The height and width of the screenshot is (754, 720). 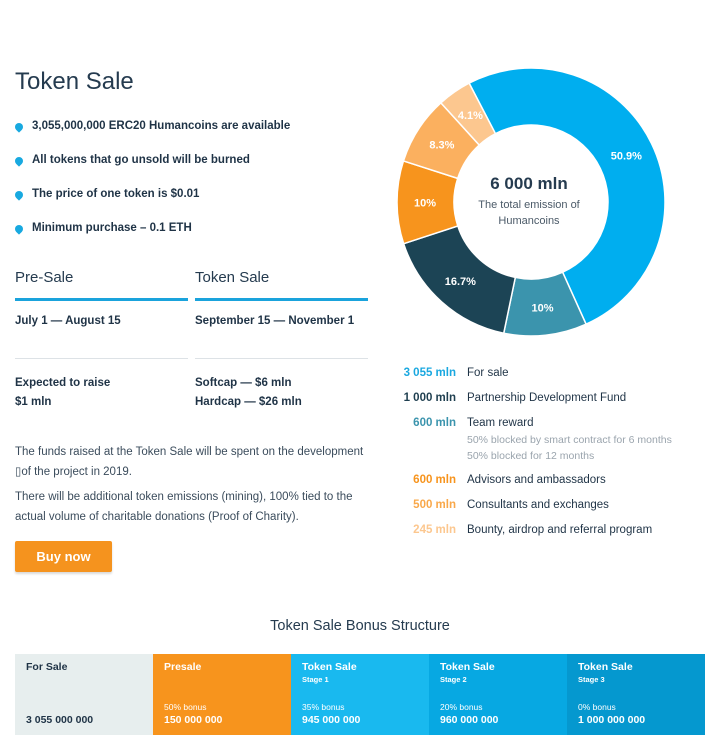 What do you see at coordinates (232, 277) in the screenshot?
I see `tokensale-heading: Token Sale` at bounding box center [232, 277].